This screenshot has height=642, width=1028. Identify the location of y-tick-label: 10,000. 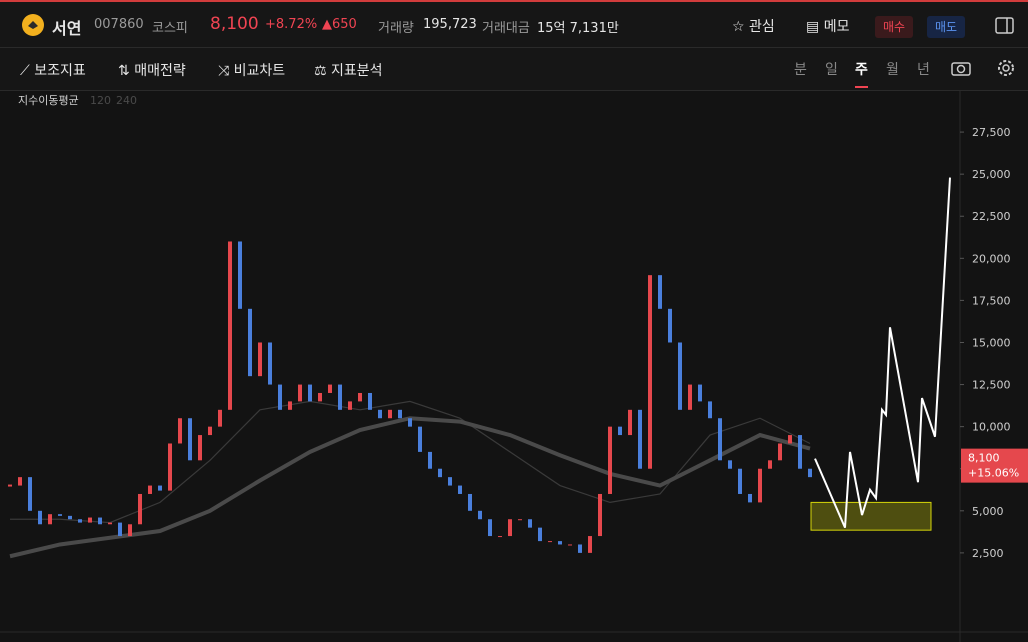
(991, 427).